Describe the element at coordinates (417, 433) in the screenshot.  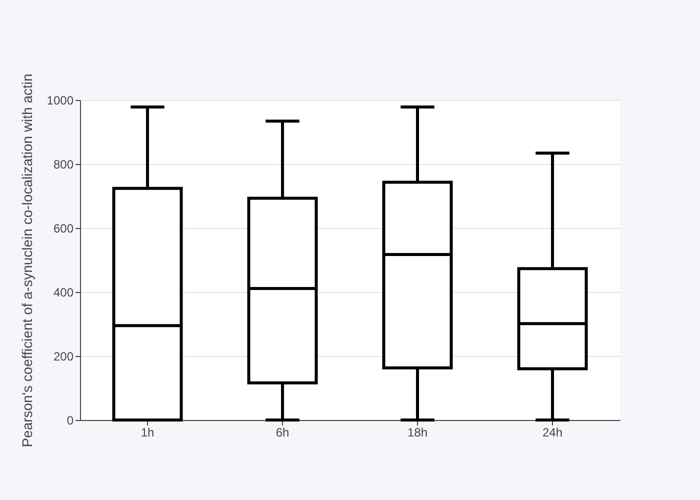
I see `x-tick-label: 18h` at that location.